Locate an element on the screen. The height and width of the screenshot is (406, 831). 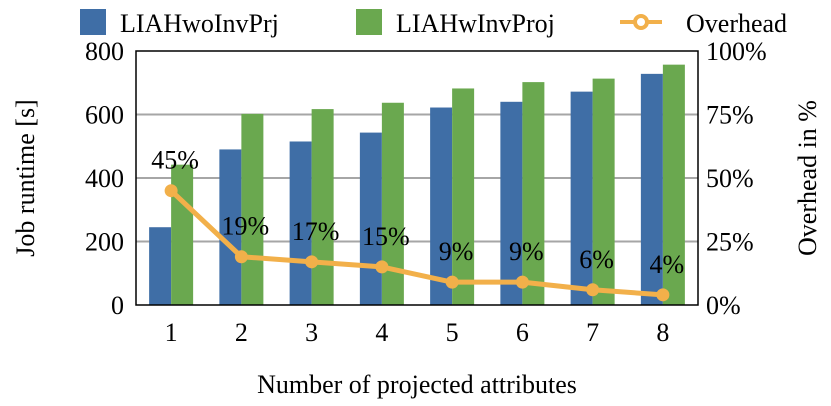
legend: LIAHwoInvPrj LIAHwInvProj Overhead is located at coordinates (433, 23).